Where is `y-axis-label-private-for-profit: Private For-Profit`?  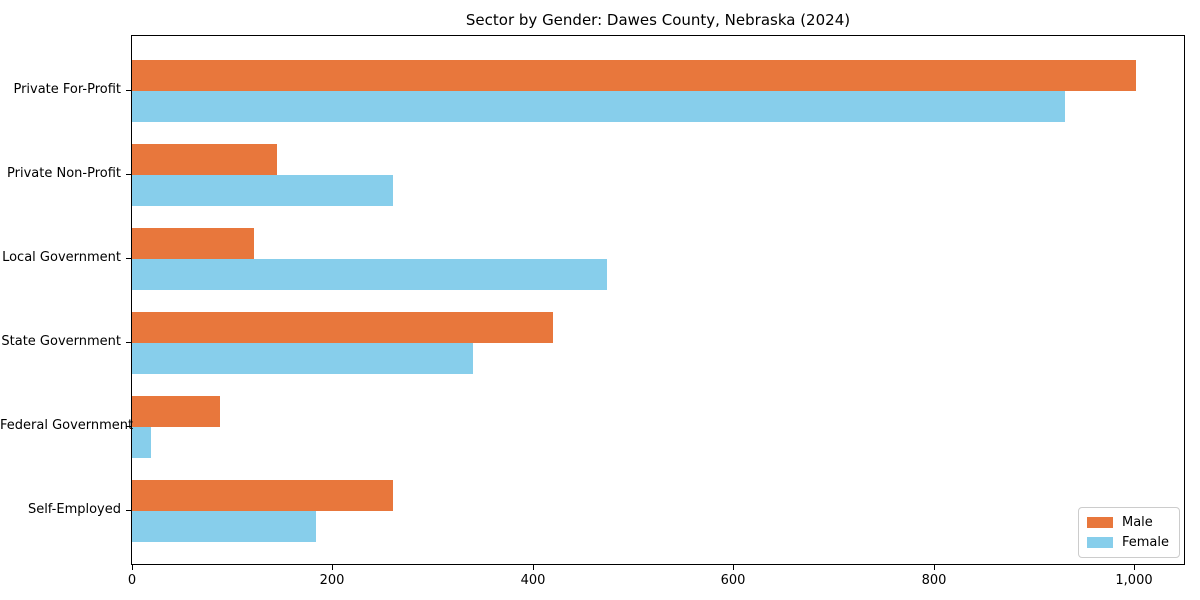
y-axis-label-private-for-profit: Private For-Profit is located at coordinates (67, 89).